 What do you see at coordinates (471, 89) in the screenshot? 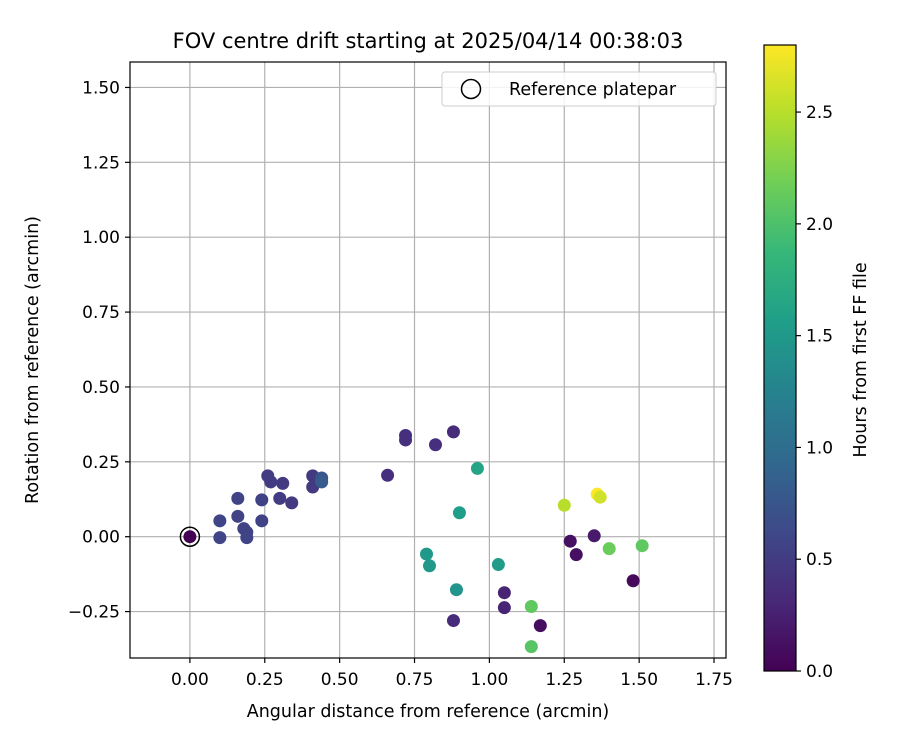
I see `legend-marker` at bounding box center [471, 89].